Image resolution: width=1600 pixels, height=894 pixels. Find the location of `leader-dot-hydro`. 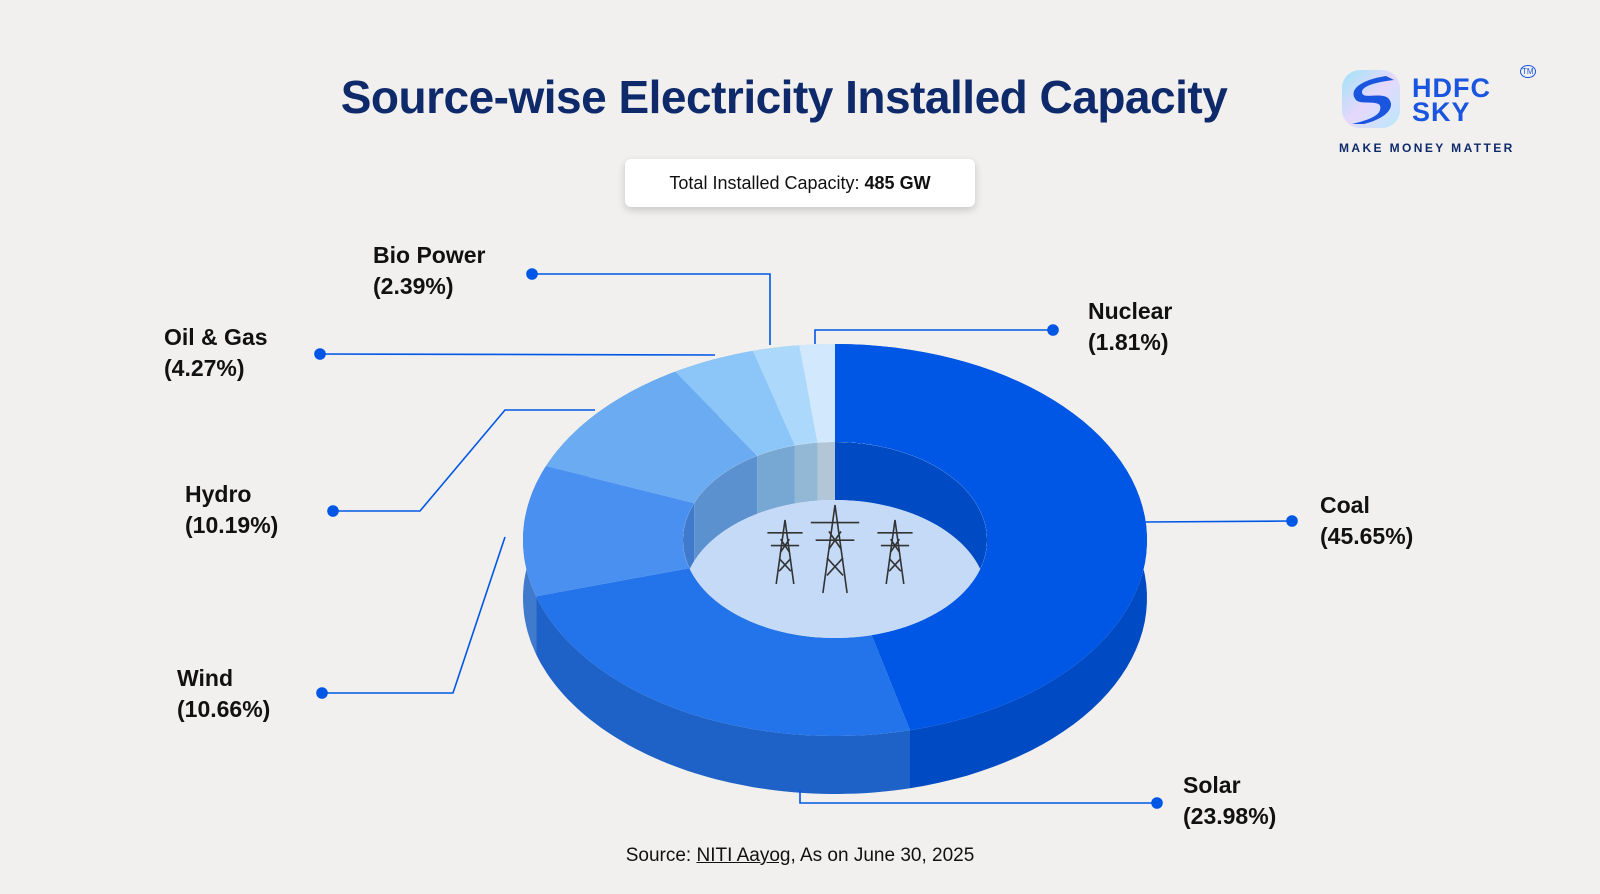

leader-dot-hydro is located at coordinates (333, 511).